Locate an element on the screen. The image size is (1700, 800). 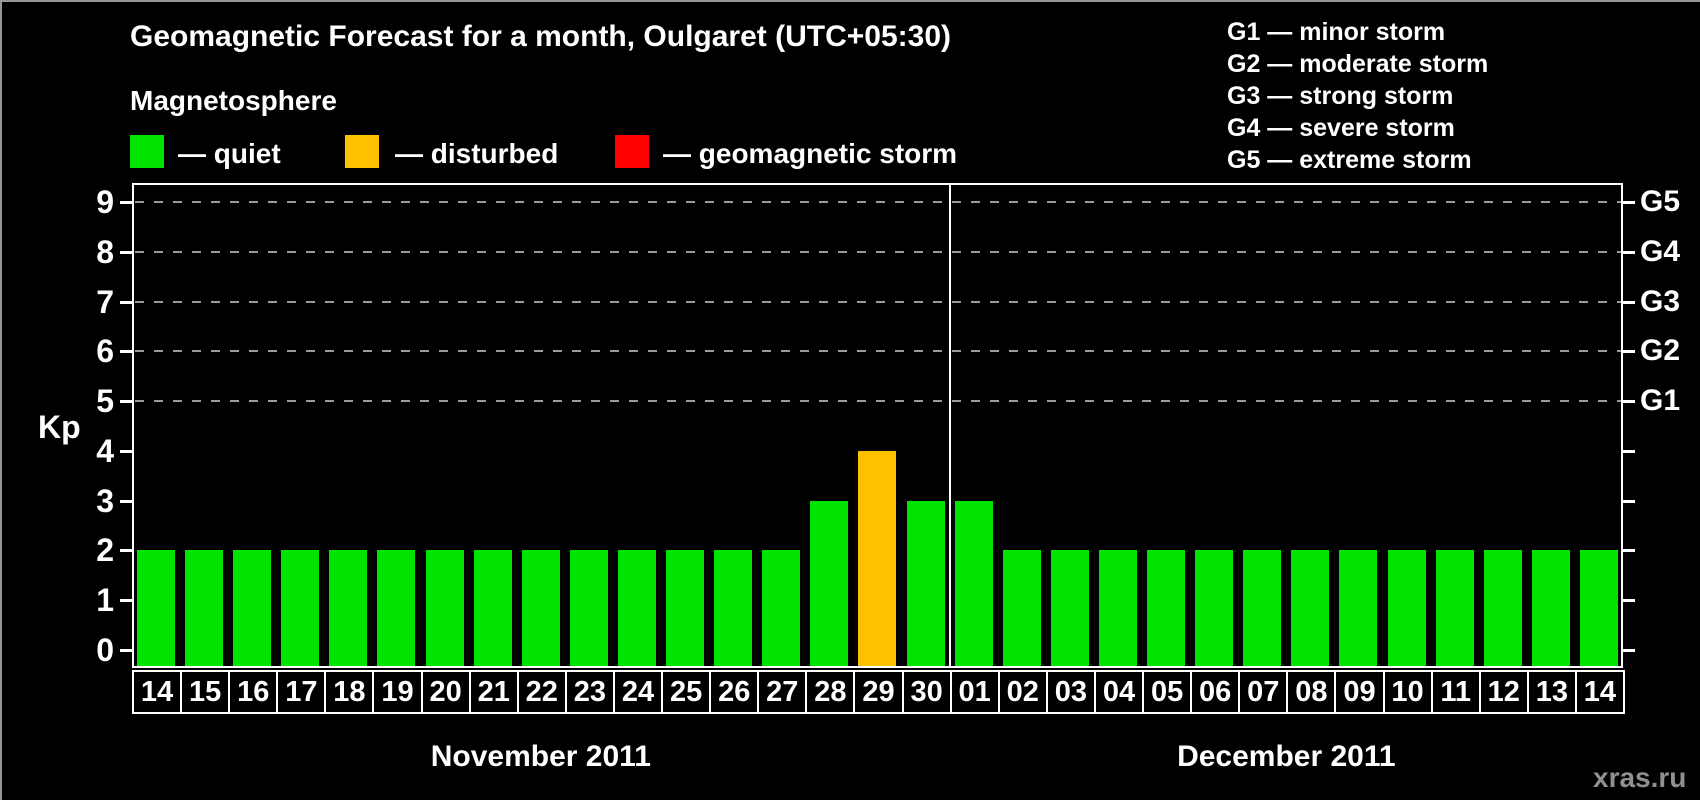
y-tick-label-9: 9 is located at coordinates (105, 201).